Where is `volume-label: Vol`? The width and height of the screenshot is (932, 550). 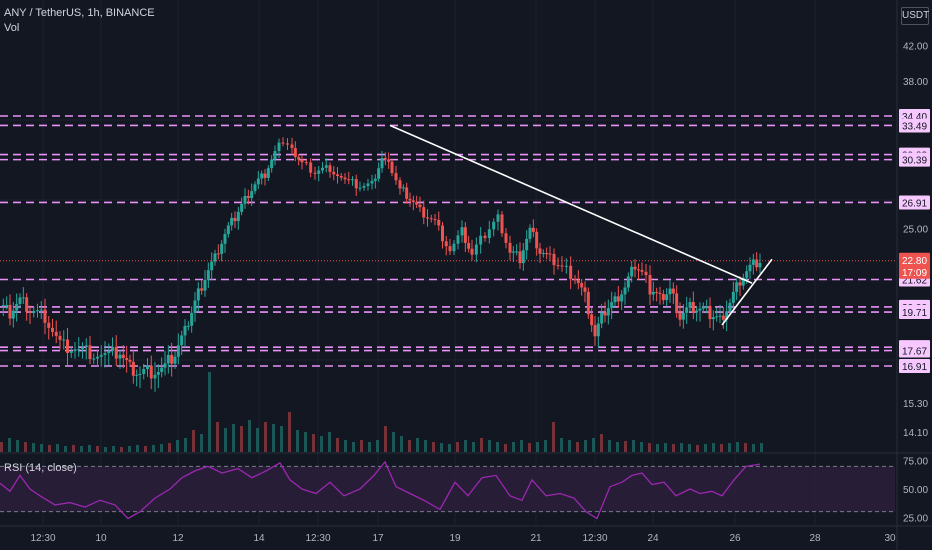 volume-label: Vol is located at coordinates (12, 28).